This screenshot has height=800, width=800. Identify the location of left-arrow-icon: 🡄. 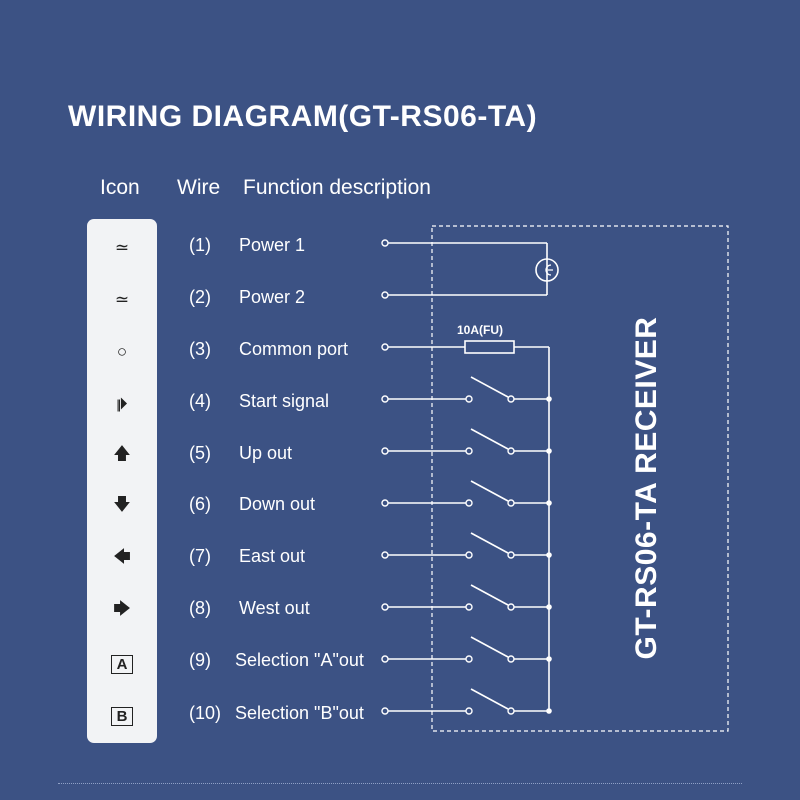
(122, 556).